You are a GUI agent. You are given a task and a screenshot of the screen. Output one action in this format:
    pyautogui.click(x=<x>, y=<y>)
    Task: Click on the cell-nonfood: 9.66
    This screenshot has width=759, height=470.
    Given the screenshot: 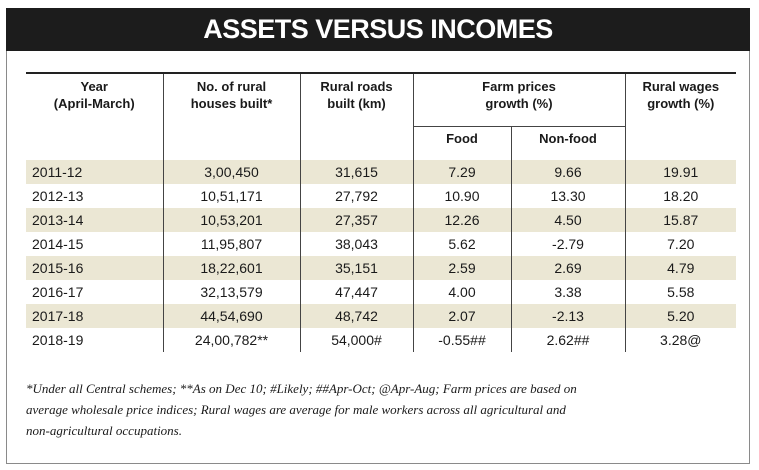 What is the action you would take?
    pyautogui.click(x=568, y=172)
    